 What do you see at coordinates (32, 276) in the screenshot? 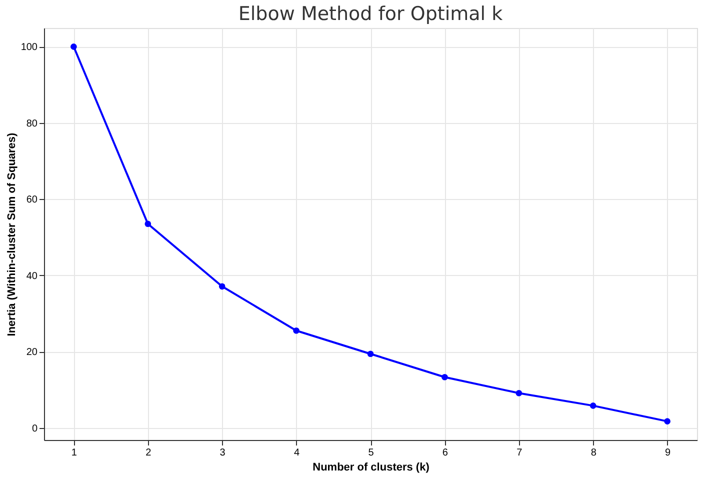
I see `y-tick-label: 40` at bounding box center [32, 276].